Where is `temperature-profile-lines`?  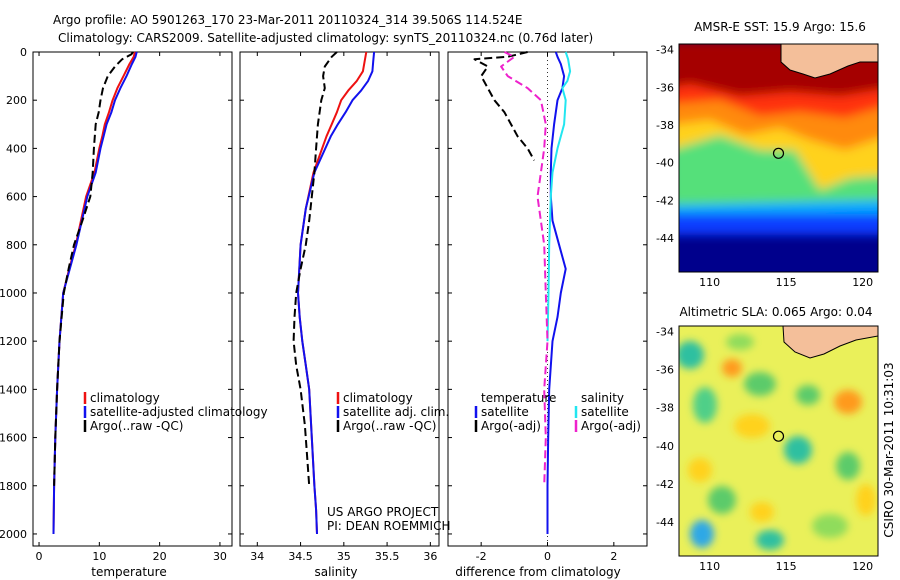 temperature-profile-lines is located at coordinates (95, 293).